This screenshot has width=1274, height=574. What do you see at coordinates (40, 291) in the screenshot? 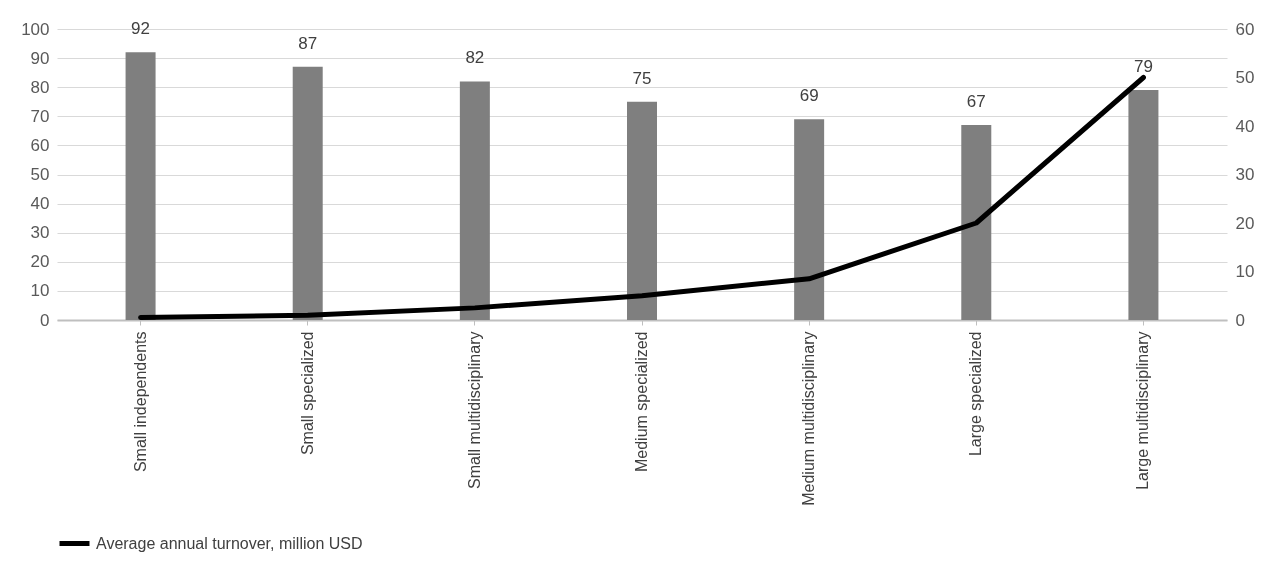
I see `y-tick-label: 10` at bounding box center [40, 291].